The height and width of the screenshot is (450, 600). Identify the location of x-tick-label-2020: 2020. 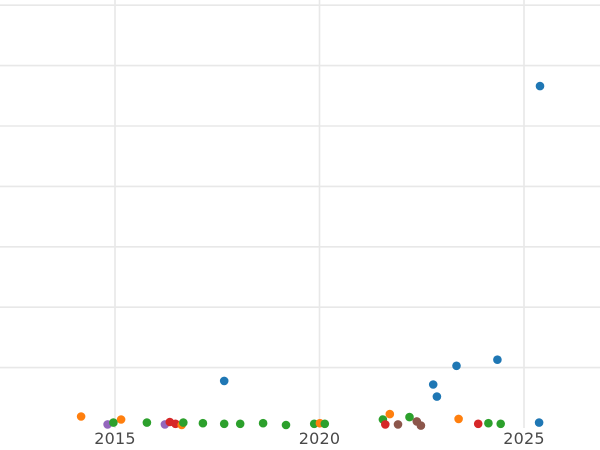
(319, 438).